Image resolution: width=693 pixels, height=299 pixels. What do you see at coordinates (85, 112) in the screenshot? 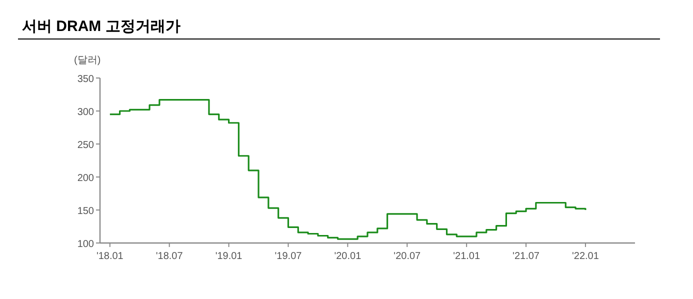
I see `y-tick-label: 300` at bounding box center [85, 112].